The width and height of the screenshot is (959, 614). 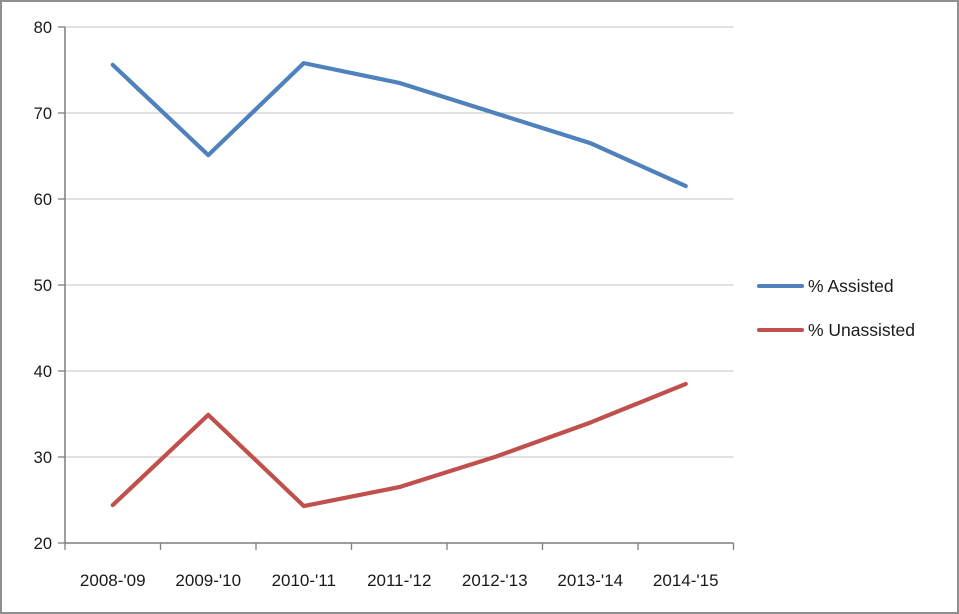 I want to click on legend-swatch-unassisted-line, so click(x=780, y=330).